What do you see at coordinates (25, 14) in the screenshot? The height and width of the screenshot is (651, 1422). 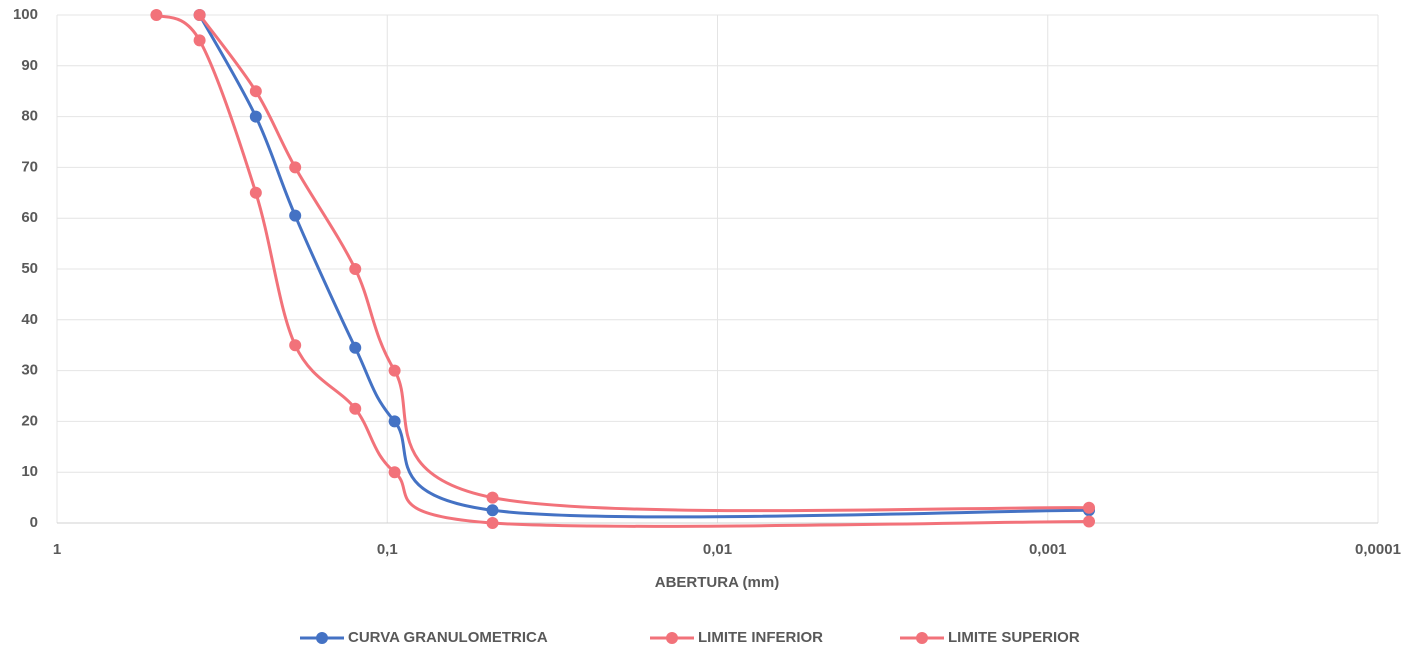 I see `y-tick-label: 100` at bounding box center [25, 14].